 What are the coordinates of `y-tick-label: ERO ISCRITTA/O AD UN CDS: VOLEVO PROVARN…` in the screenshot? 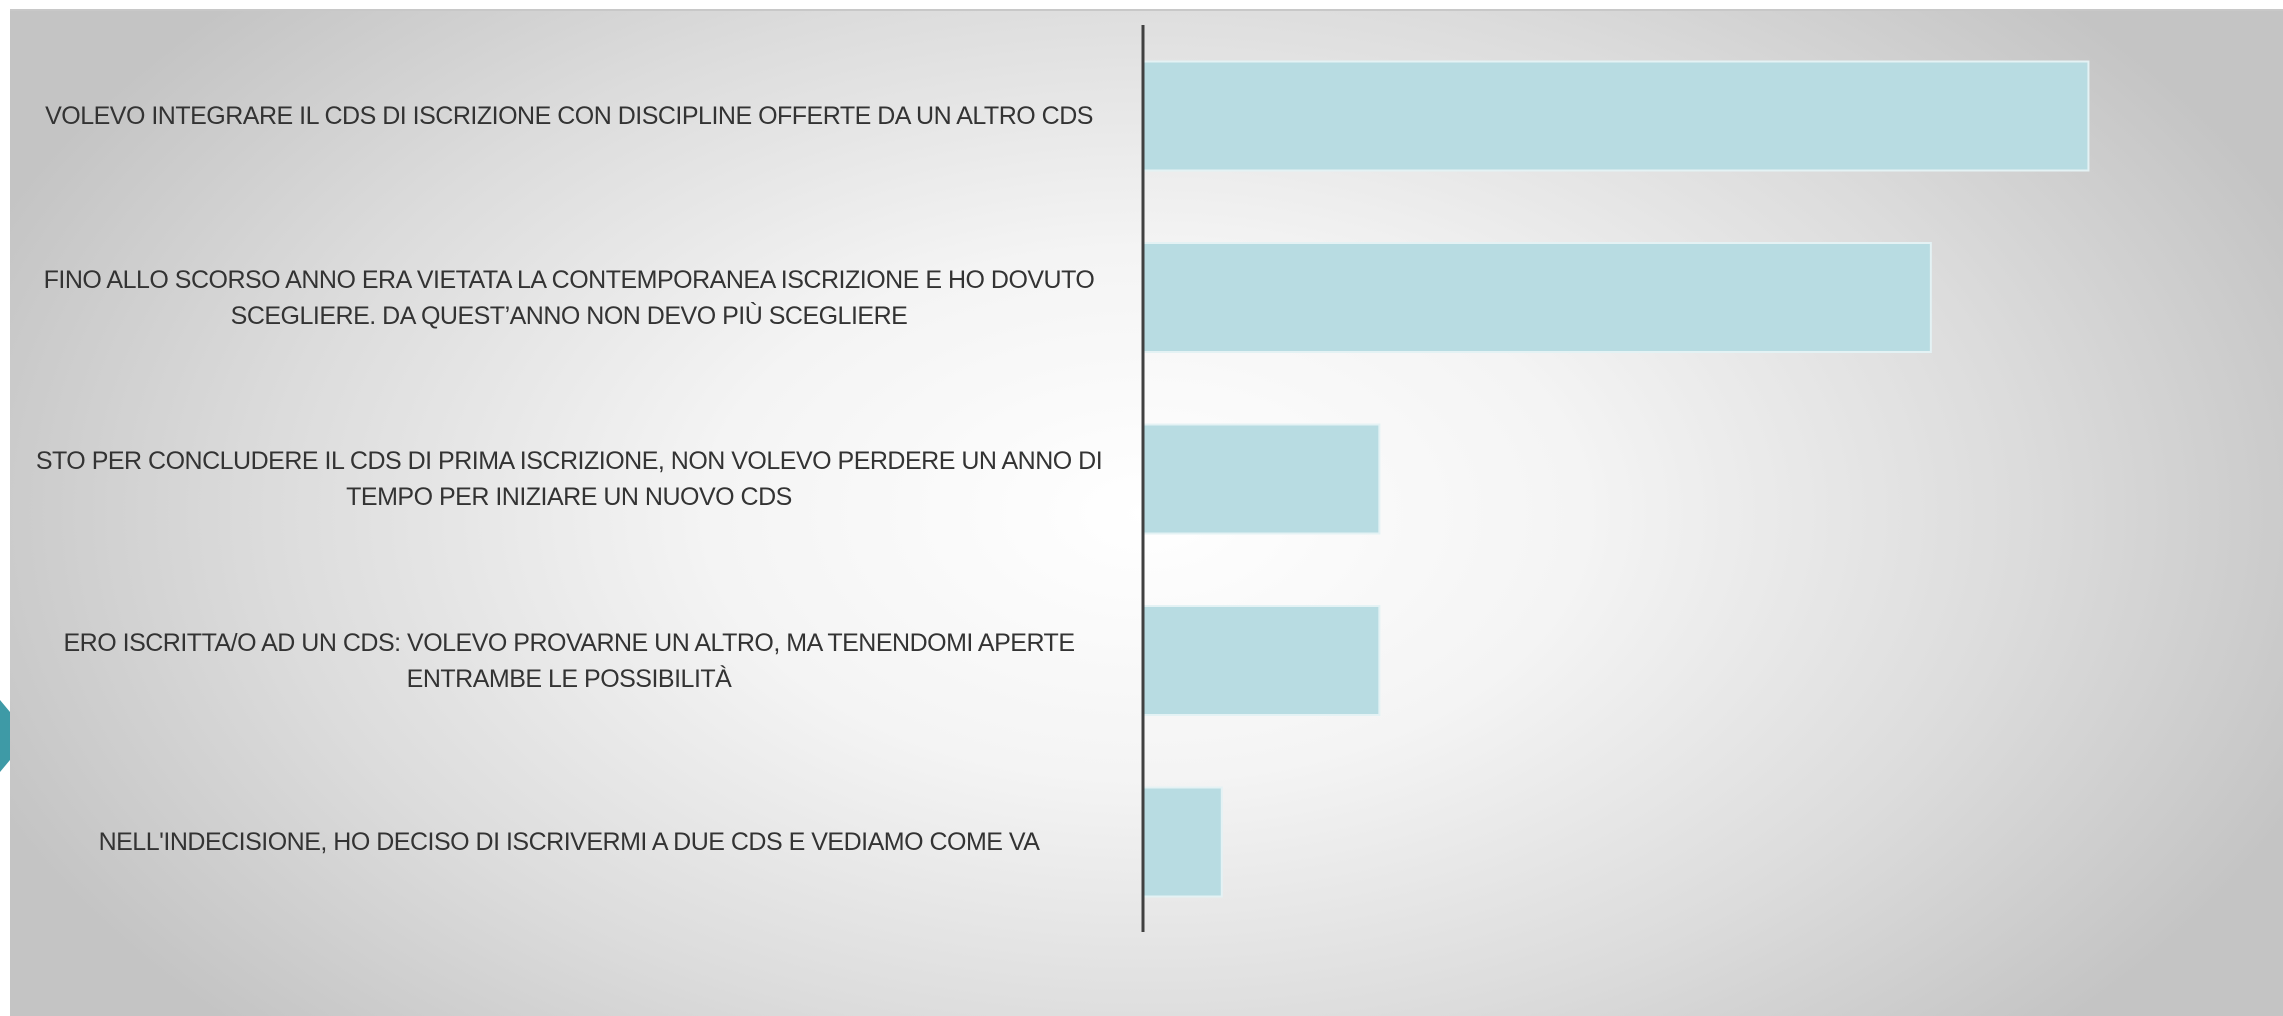 It's located at (569, 660).